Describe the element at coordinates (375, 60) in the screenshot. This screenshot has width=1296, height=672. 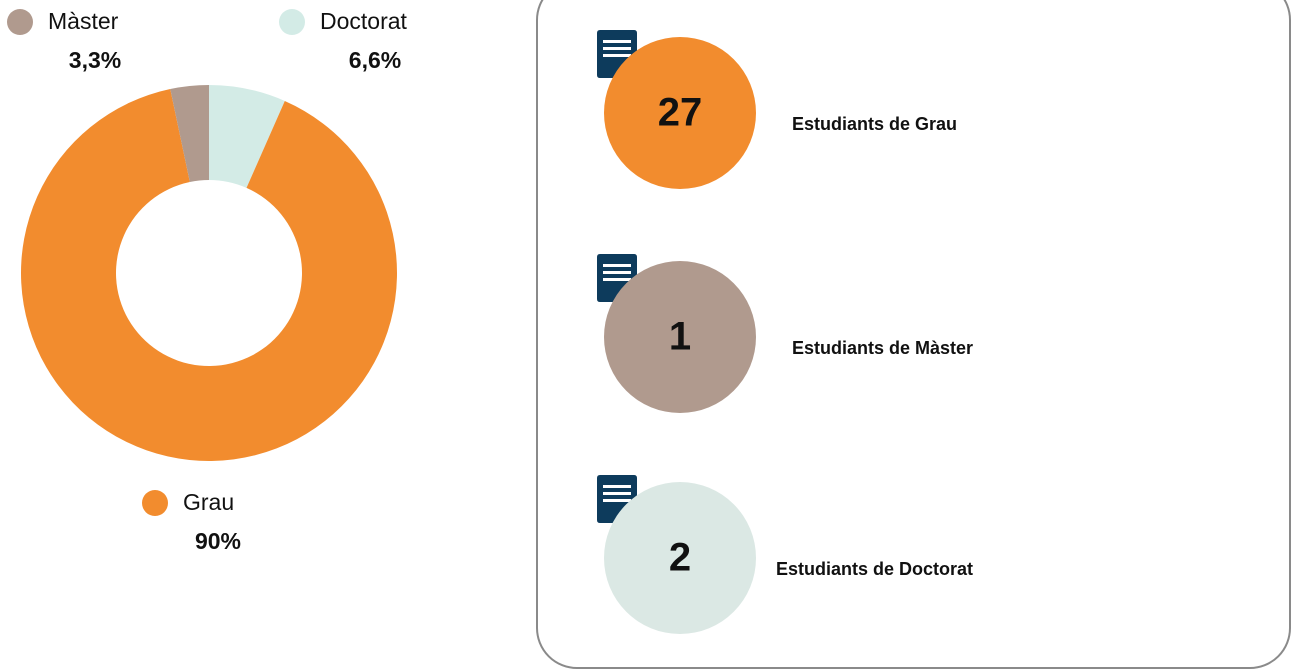
I see `value-label: 6,6%` at that location.